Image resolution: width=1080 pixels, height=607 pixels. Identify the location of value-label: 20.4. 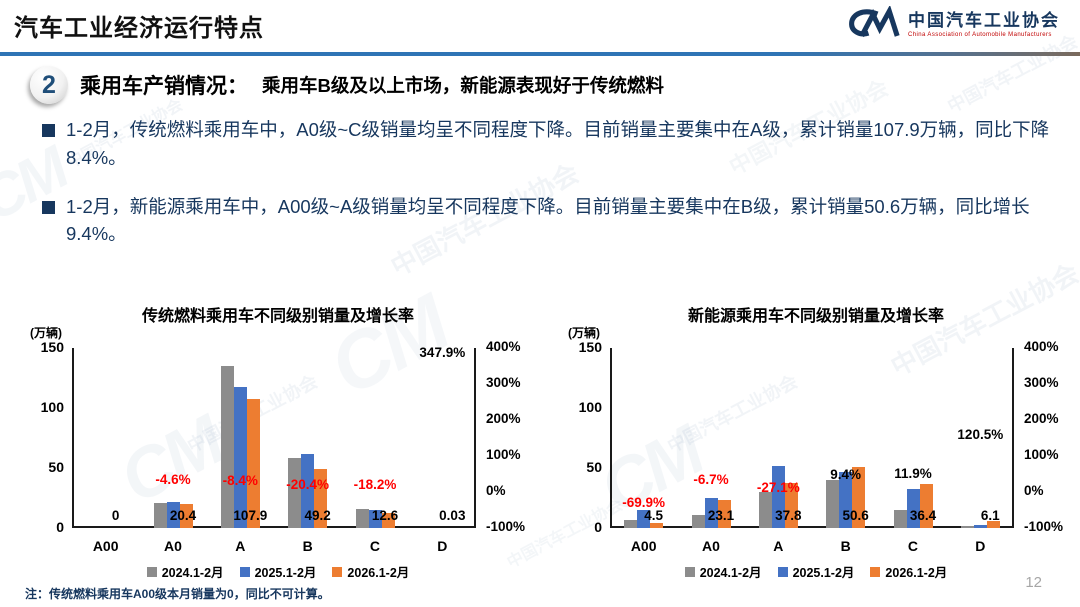
(183, 515).